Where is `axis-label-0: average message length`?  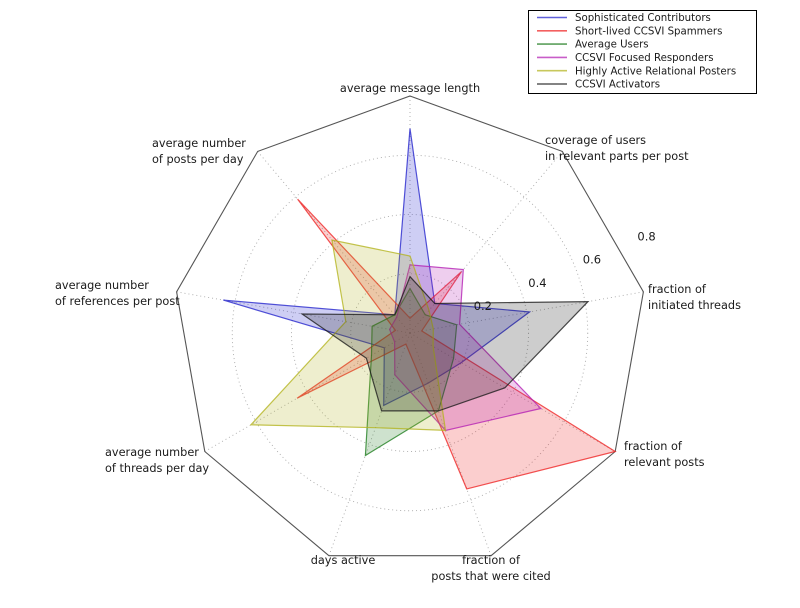
axis-label-0: average message length is located at coordinates (410, 88).